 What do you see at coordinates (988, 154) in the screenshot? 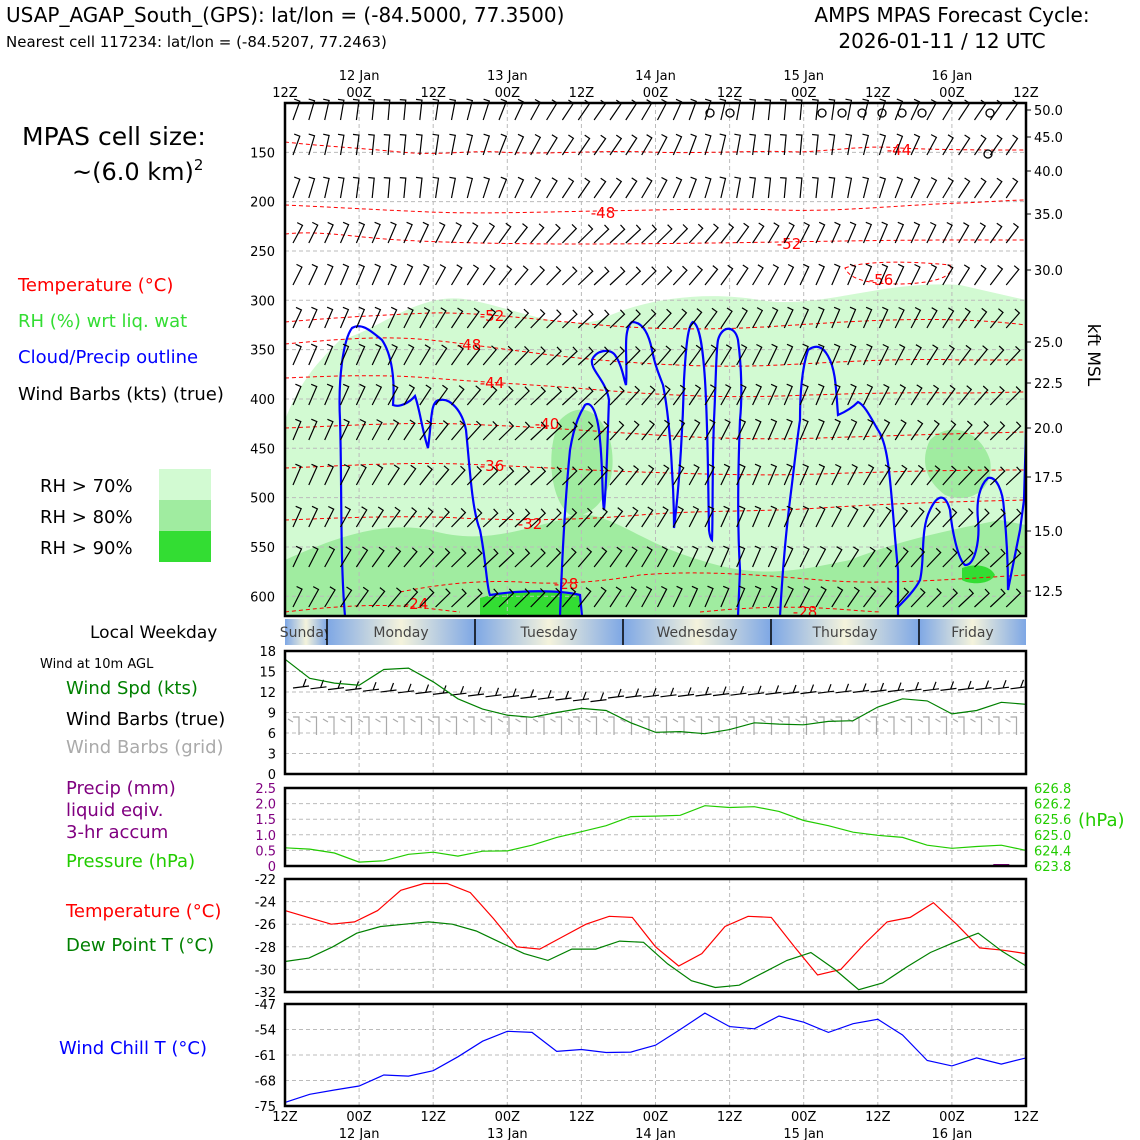
I see `calm-wind-circle` at bounding box center [988, 154].